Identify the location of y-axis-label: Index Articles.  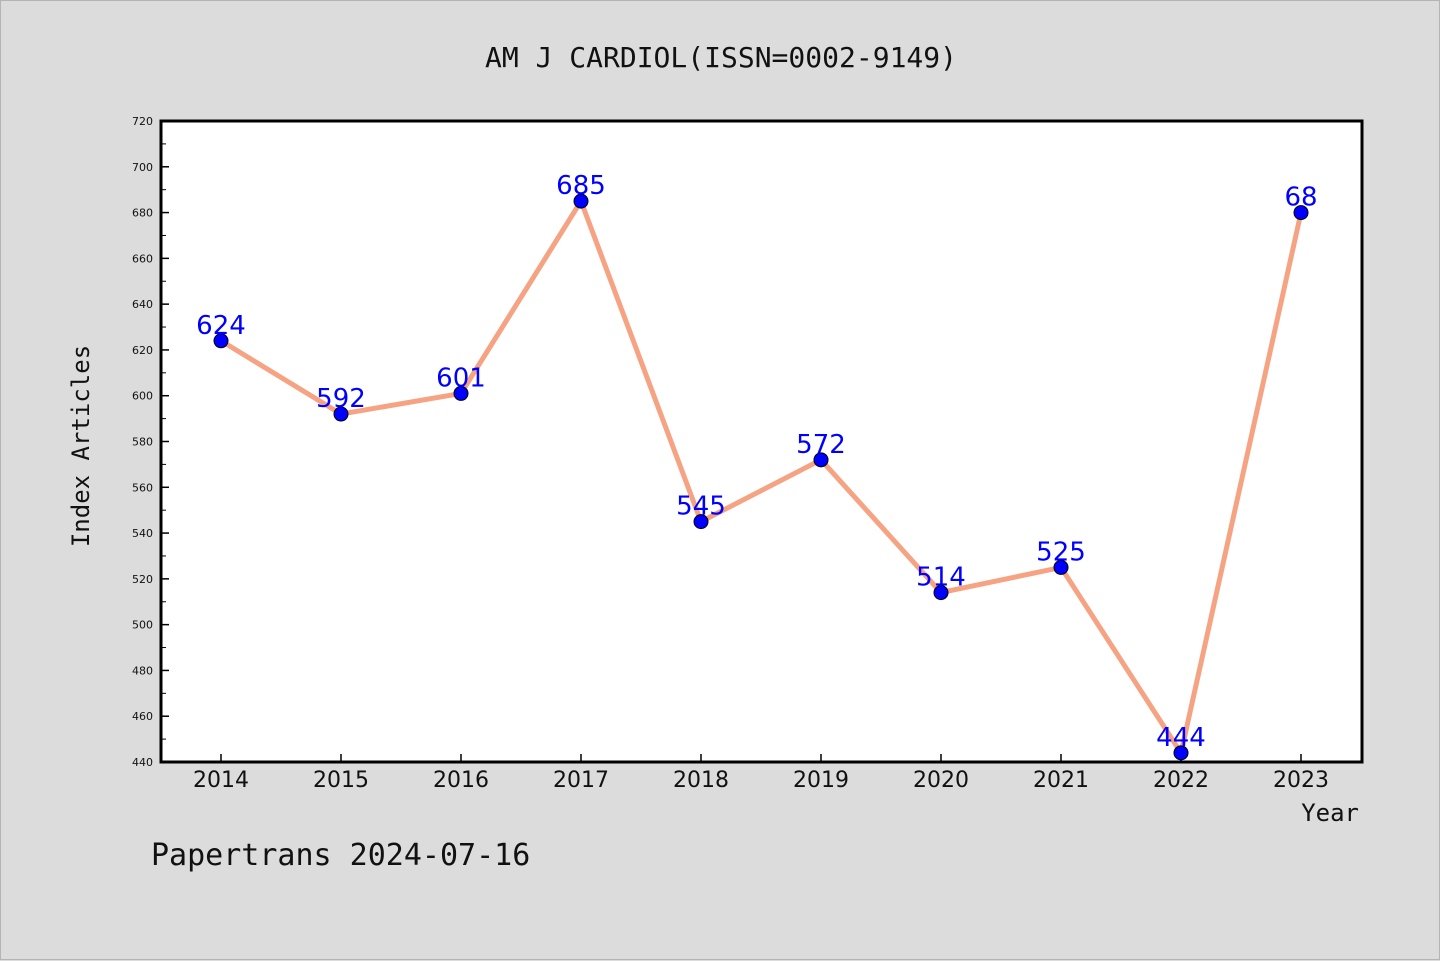
(81, 446).